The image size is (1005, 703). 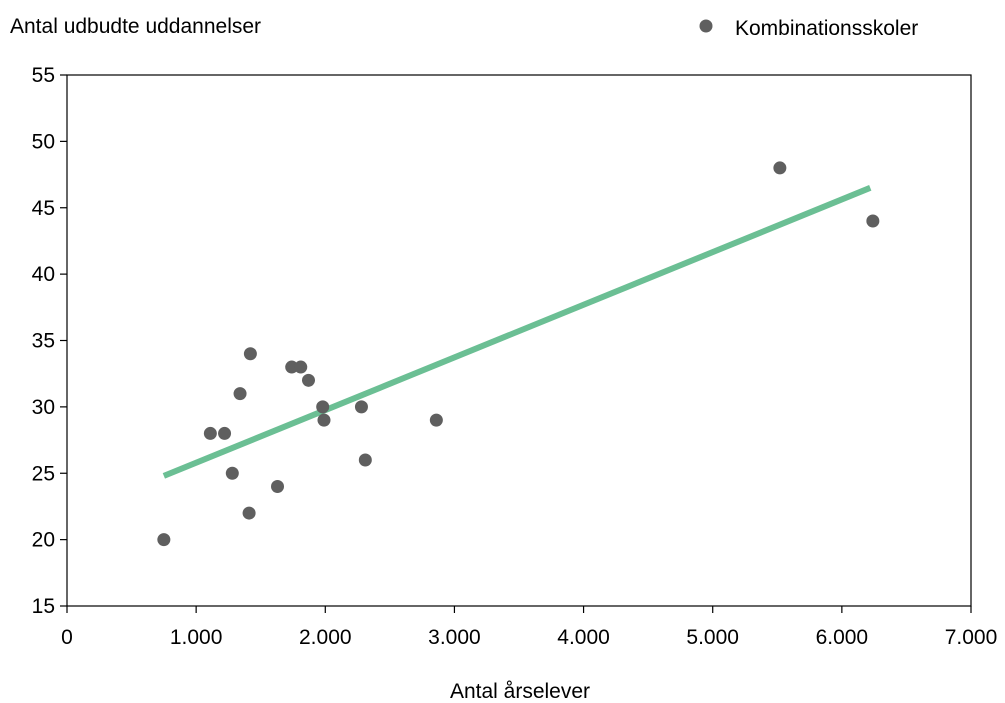 I want to click on y-tick-label: 45, so click(x=43, y=208).